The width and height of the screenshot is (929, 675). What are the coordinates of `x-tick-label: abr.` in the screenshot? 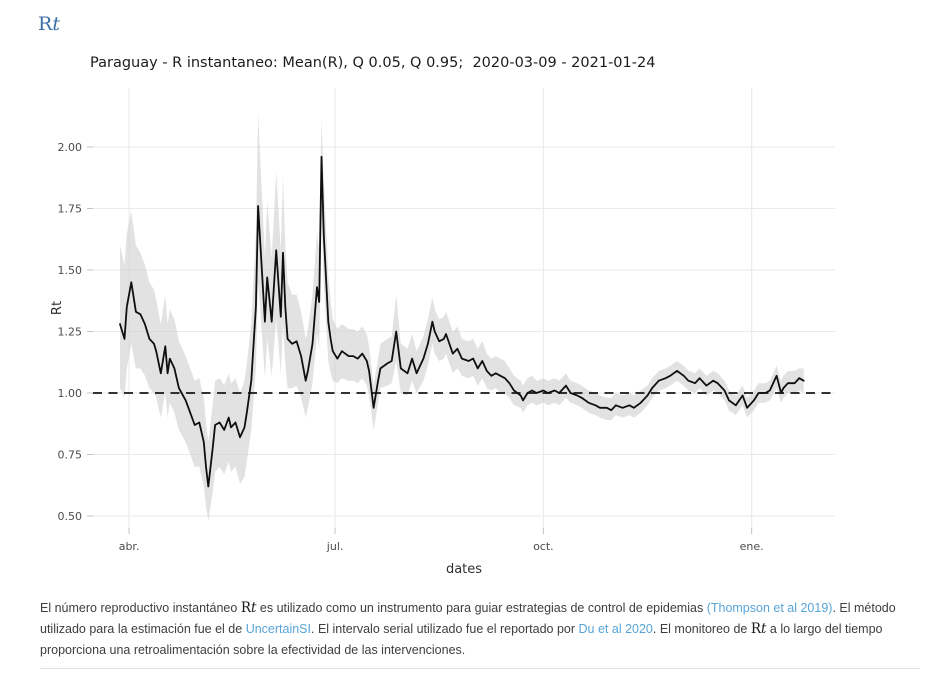 It's located at (129, 546).